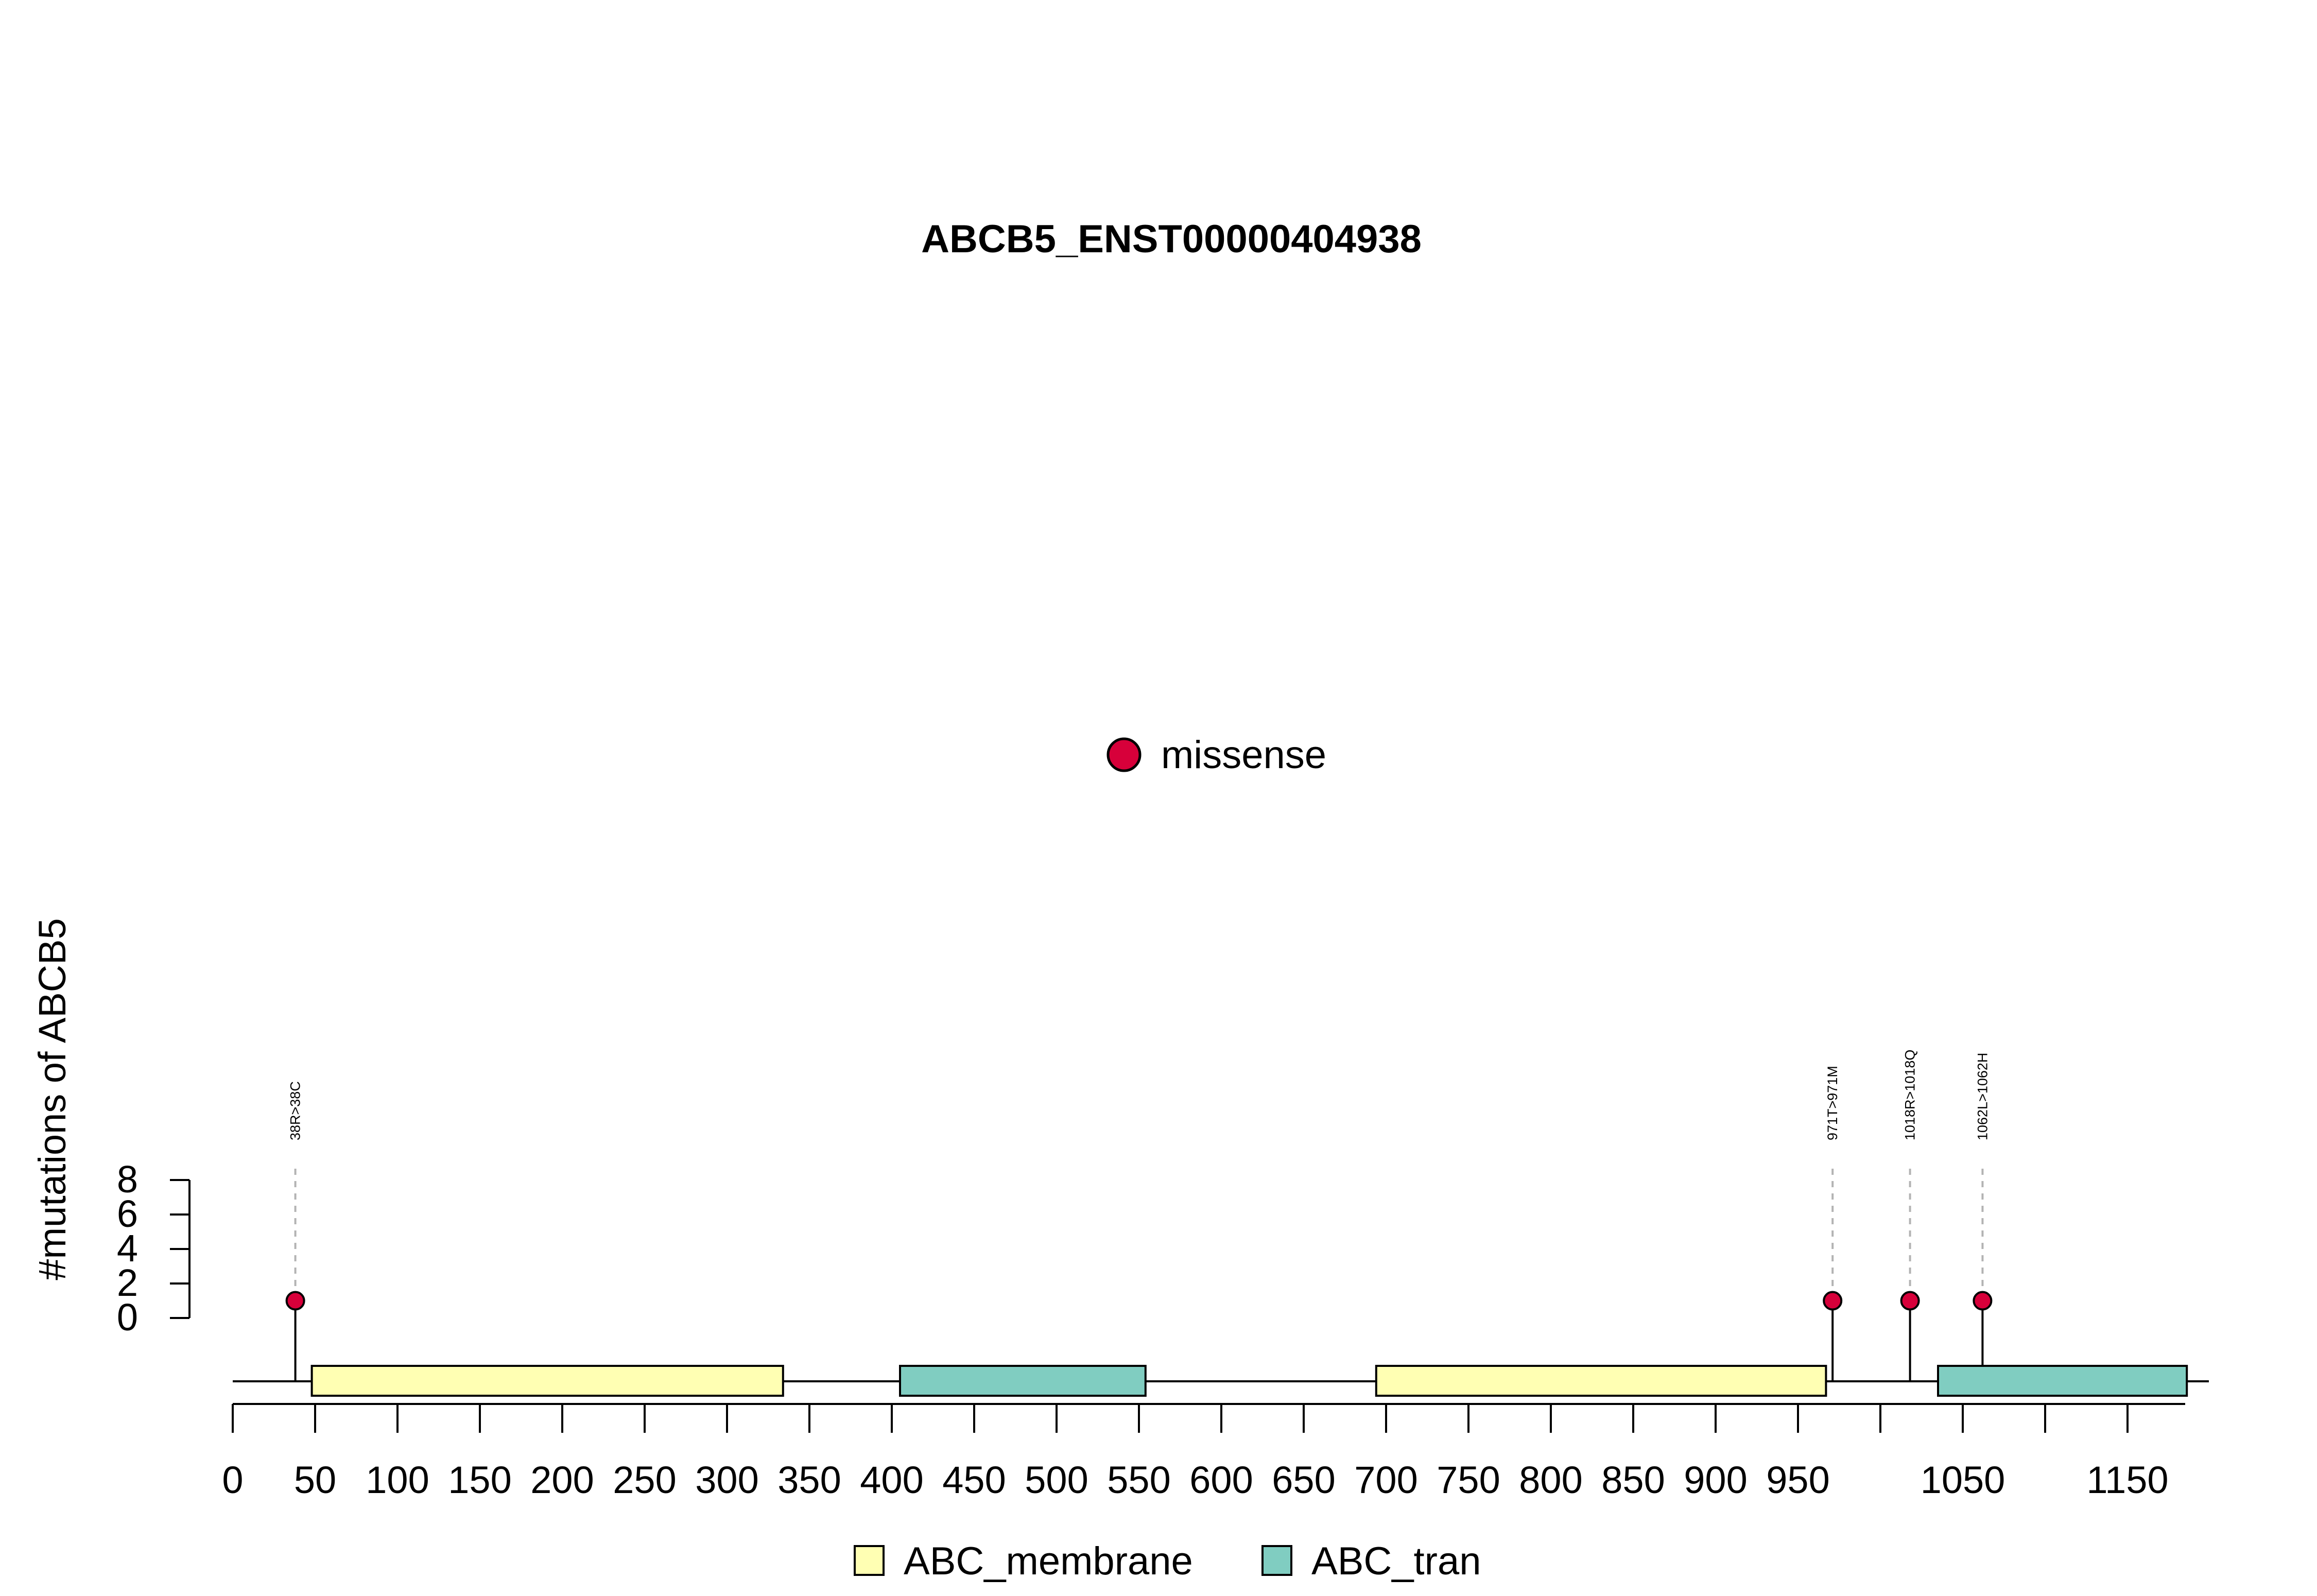 The image size is (2317, 1596). I want to click on mutation-label: 38R>38C, so click(295, 1110).